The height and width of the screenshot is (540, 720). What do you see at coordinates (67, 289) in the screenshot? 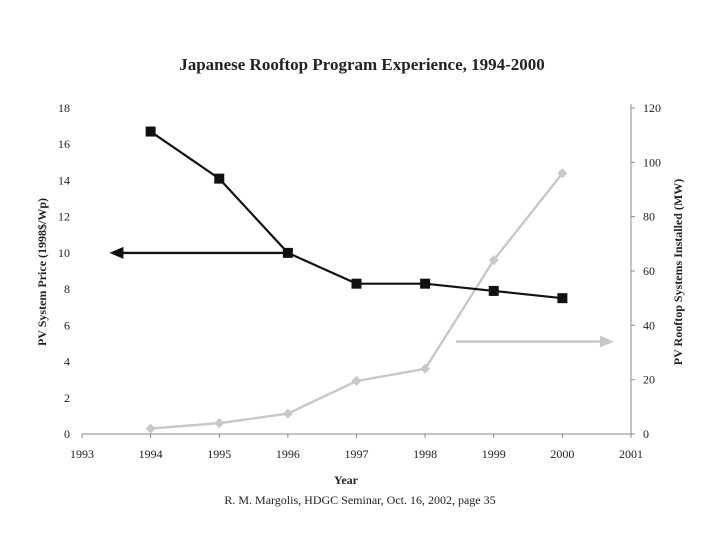
I see `y-tick-label: 8` at bounding box center [67, 289].